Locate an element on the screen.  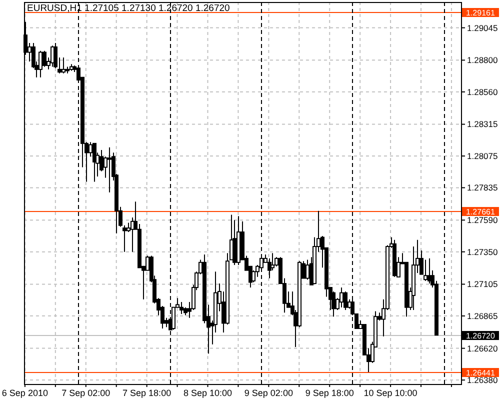
y-tick-label: 1.26620 is located at coordinates (482, 348).